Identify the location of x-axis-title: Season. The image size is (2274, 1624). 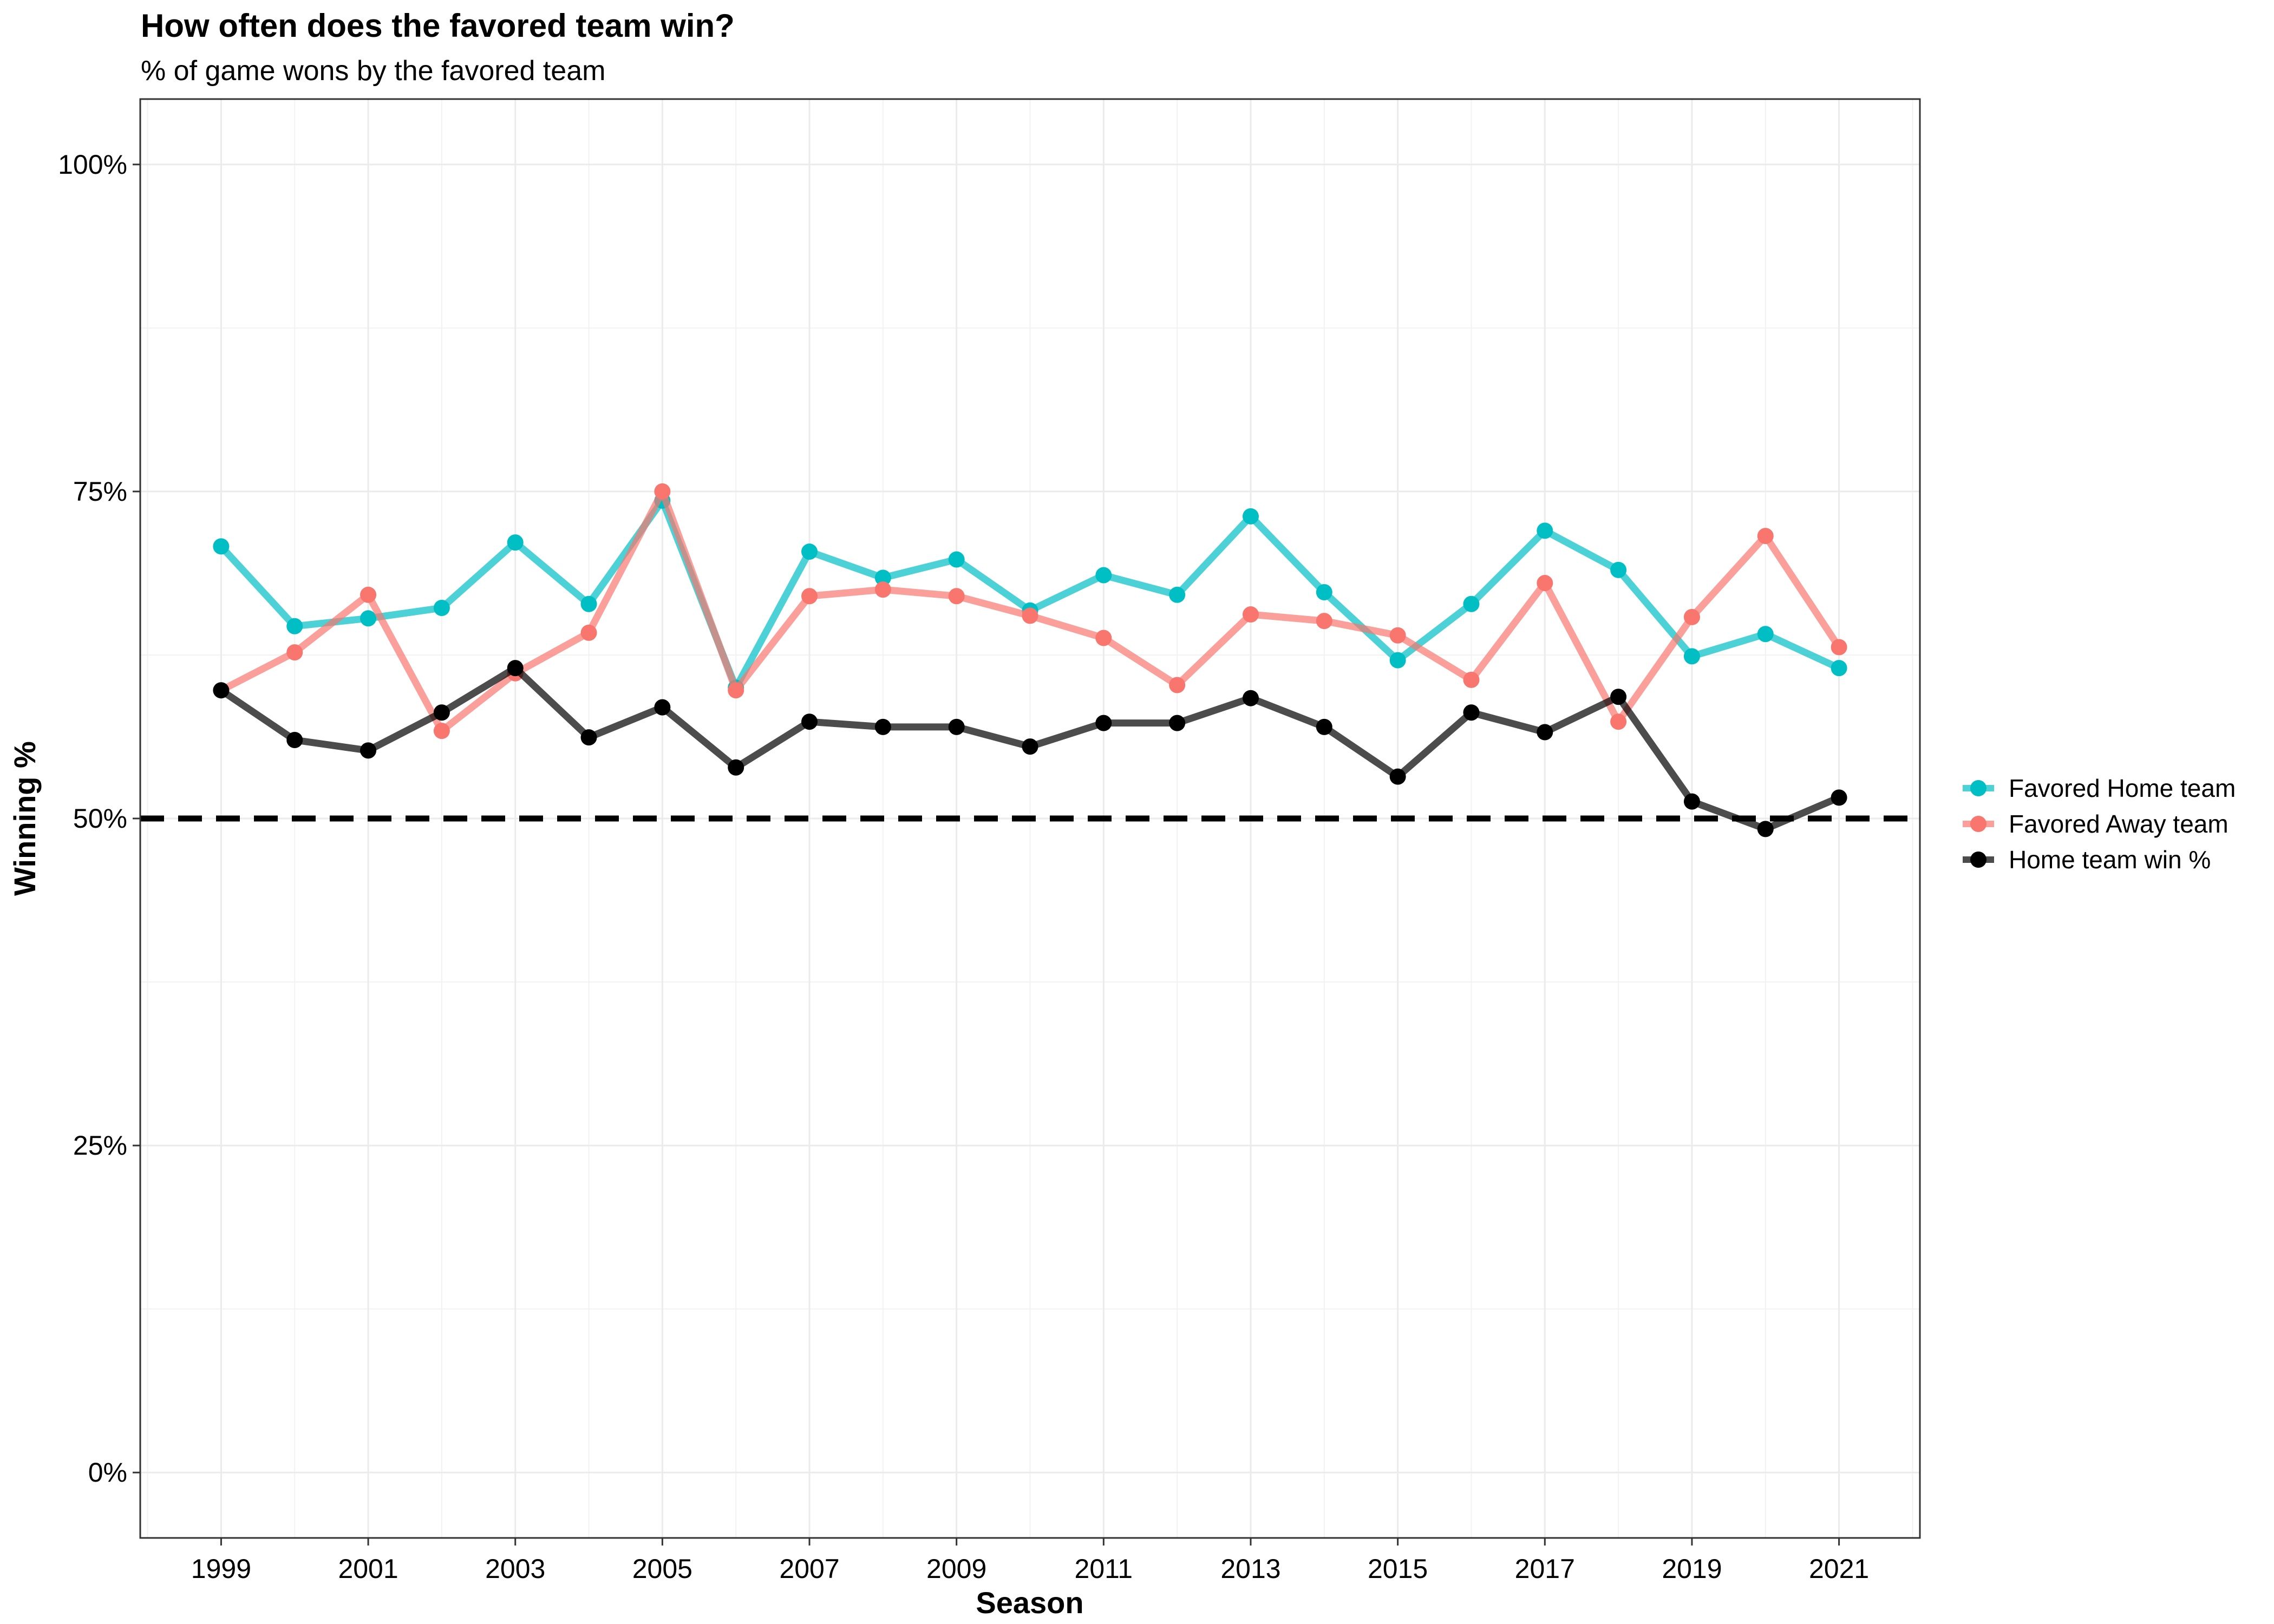
(1029, 1603).